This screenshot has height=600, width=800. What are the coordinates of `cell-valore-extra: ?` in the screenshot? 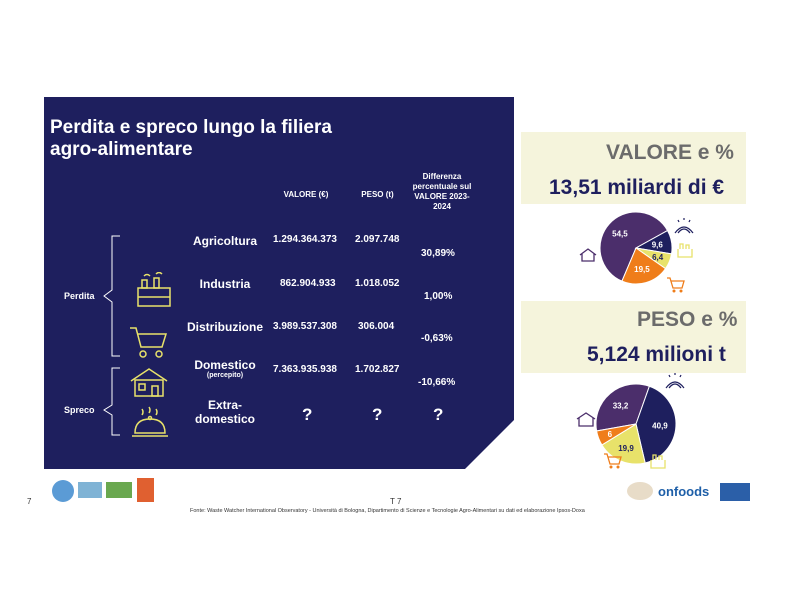 It's located at (307, 414).